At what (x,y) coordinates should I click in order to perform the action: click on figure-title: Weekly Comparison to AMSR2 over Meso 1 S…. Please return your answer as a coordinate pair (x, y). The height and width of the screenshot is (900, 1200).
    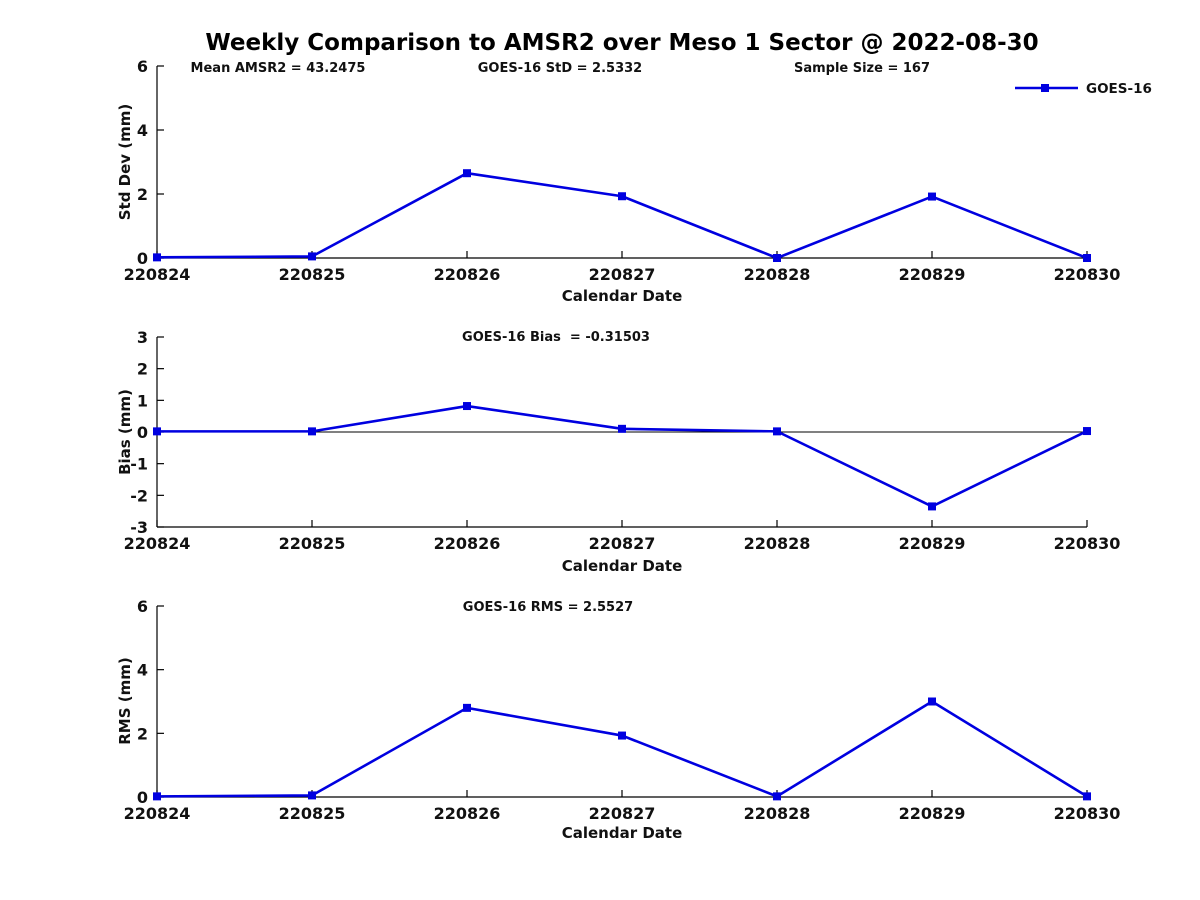
    Looking at the image, I should click on (622, 43).